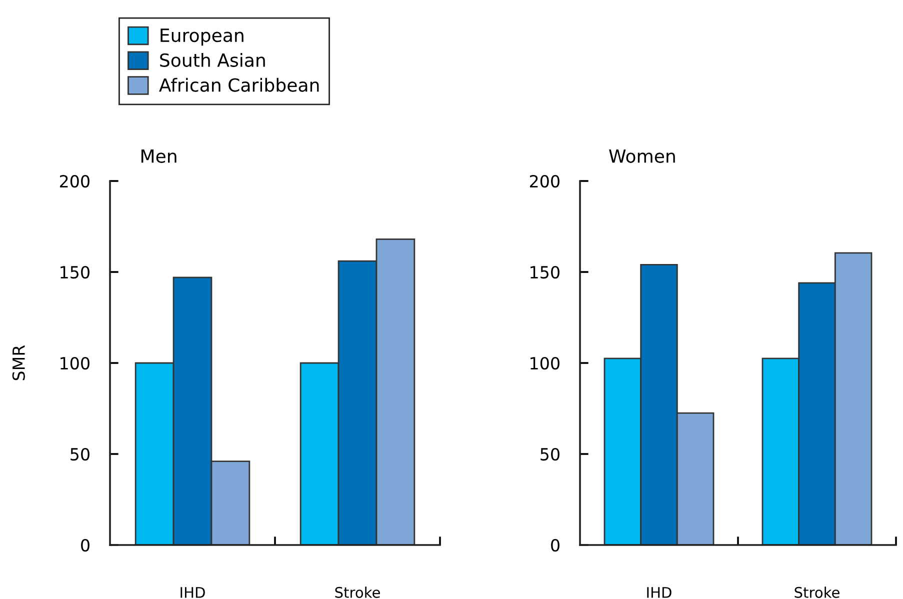 The height and width of the screenshot is (599, 903). What do you see at coordinates (18, 362) in the screenshot?
I see `y-axis-title: SMR` at bounding box center [18, 362].